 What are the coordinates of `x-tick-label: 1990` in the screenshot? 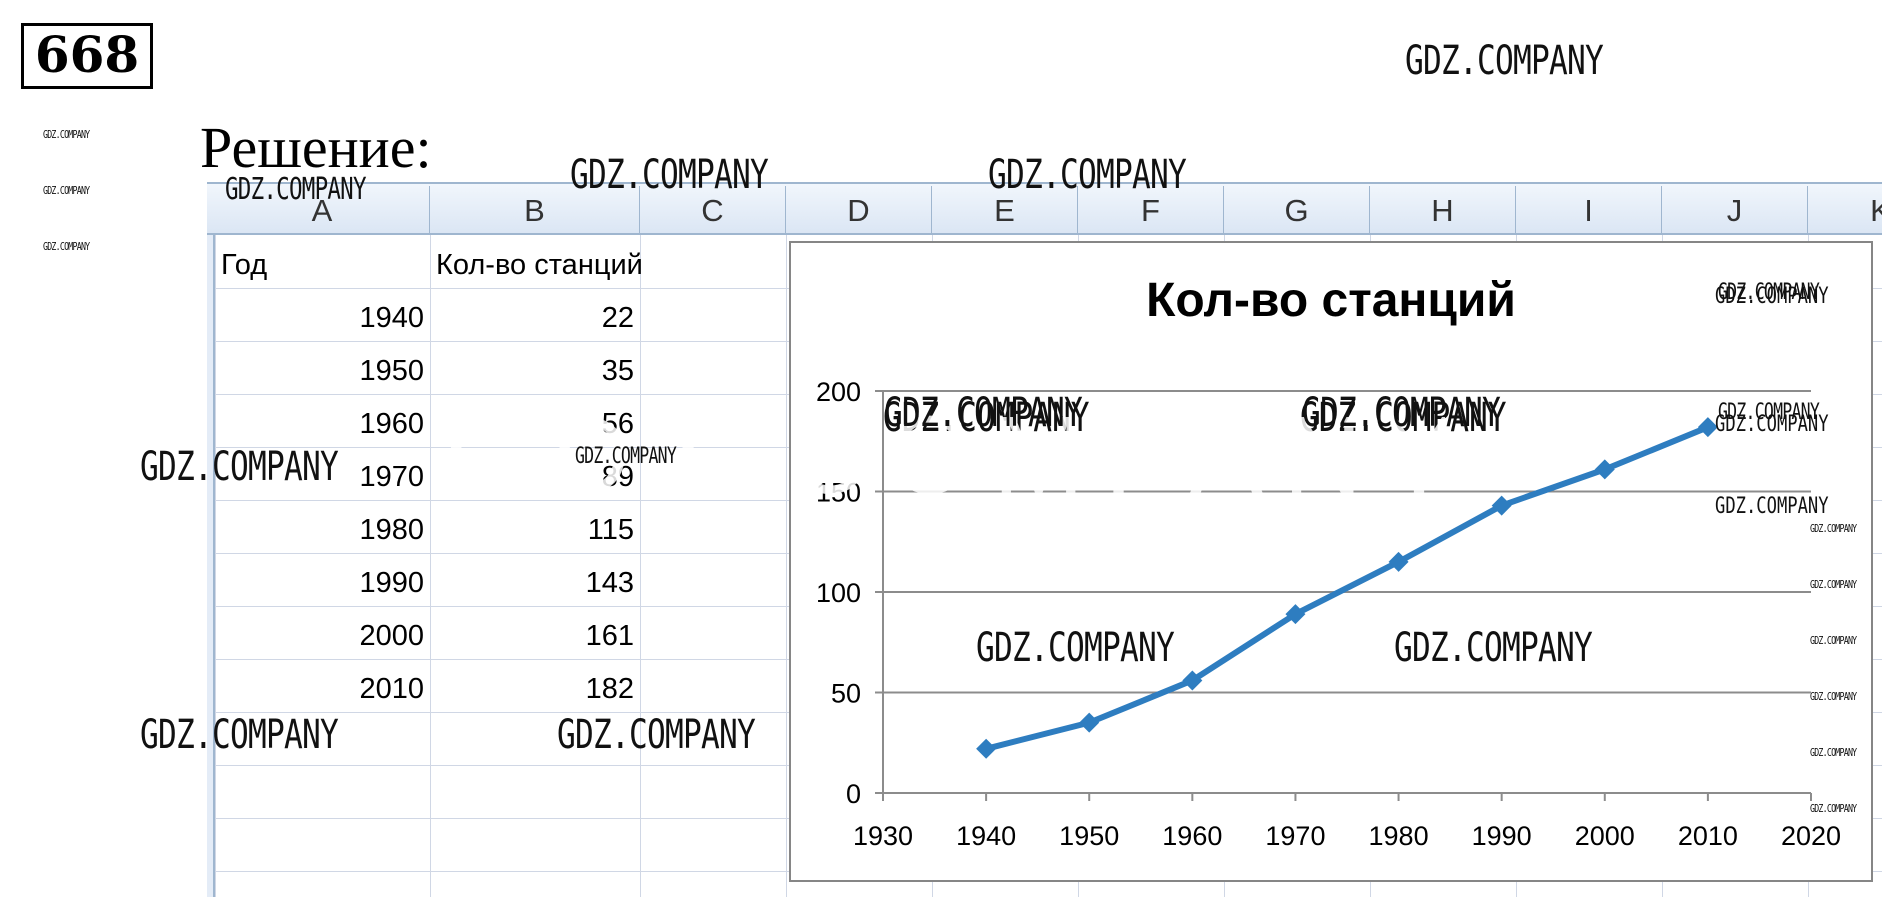 It's located at (1502, 836).